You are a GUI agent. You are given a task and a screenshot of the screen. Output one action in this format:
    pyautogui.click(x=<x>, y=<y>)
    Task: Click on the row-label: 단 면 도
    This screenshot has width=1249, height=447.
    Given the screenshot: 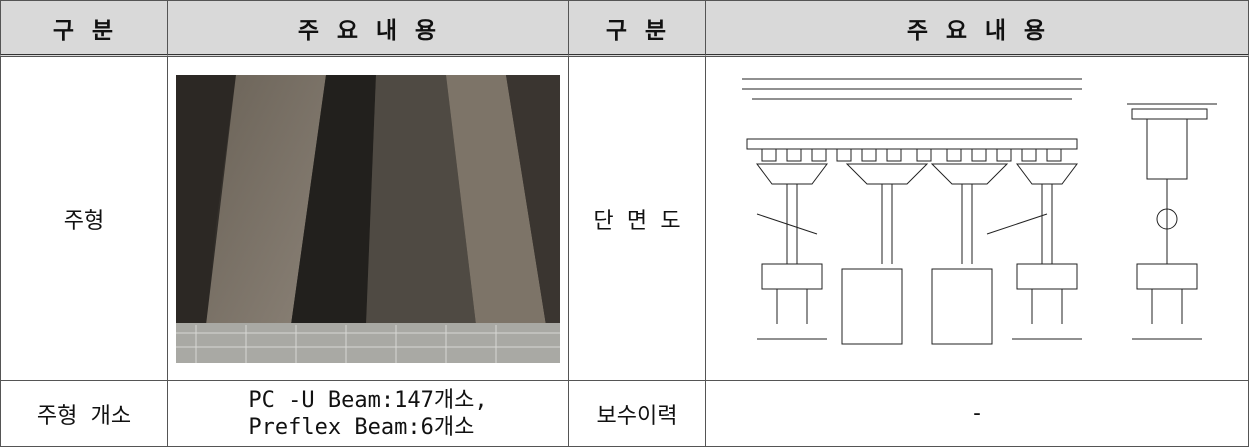 What is the action you would take?
    pyautogui.click(x=637, y=218)
    